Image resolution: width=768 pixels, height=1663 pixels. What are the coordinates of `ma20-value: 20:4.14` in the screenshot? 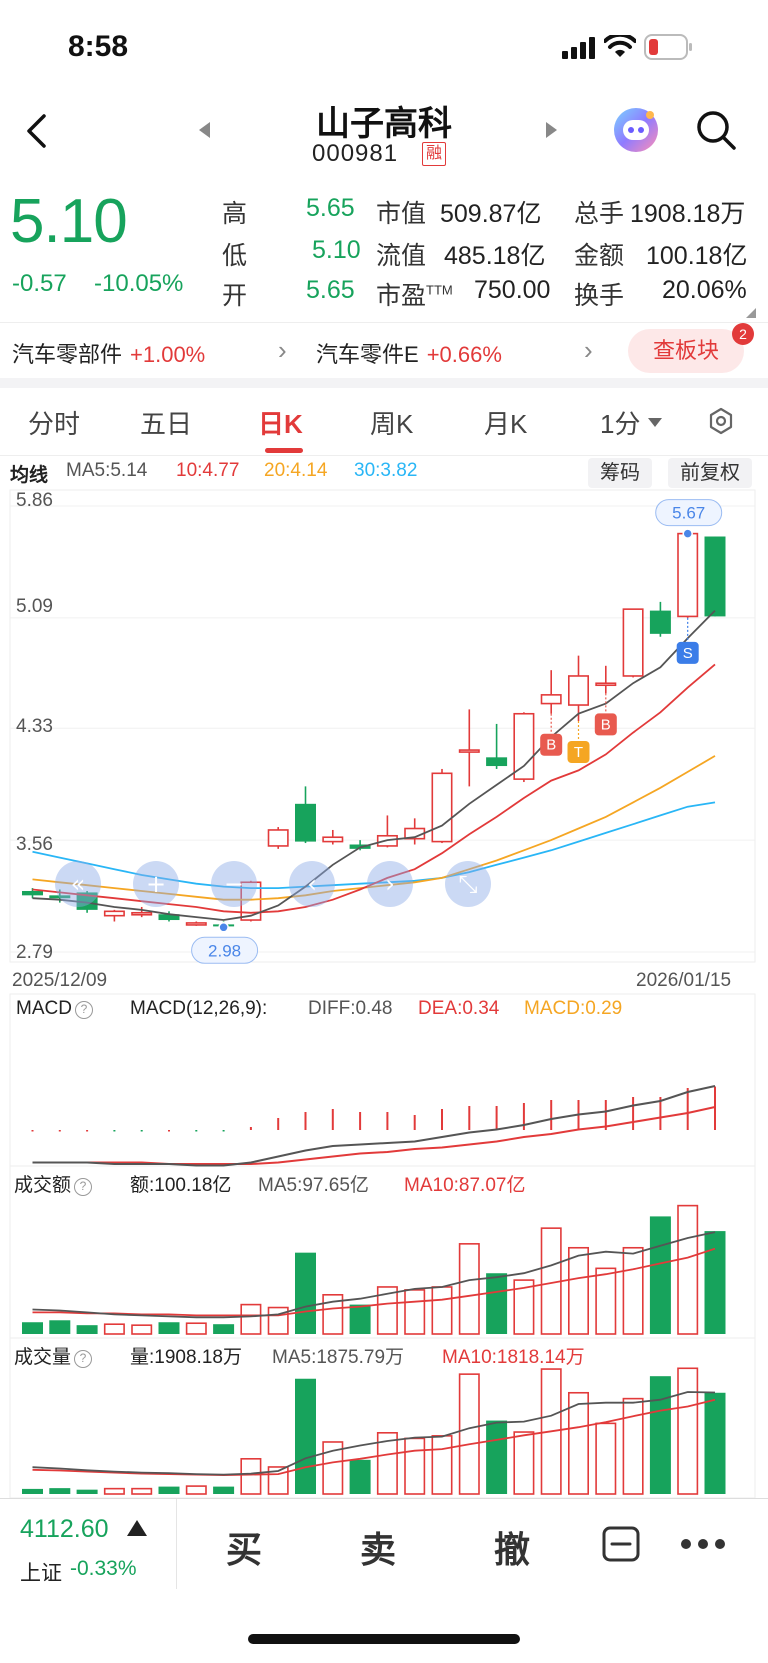 It's located at (296, 470).